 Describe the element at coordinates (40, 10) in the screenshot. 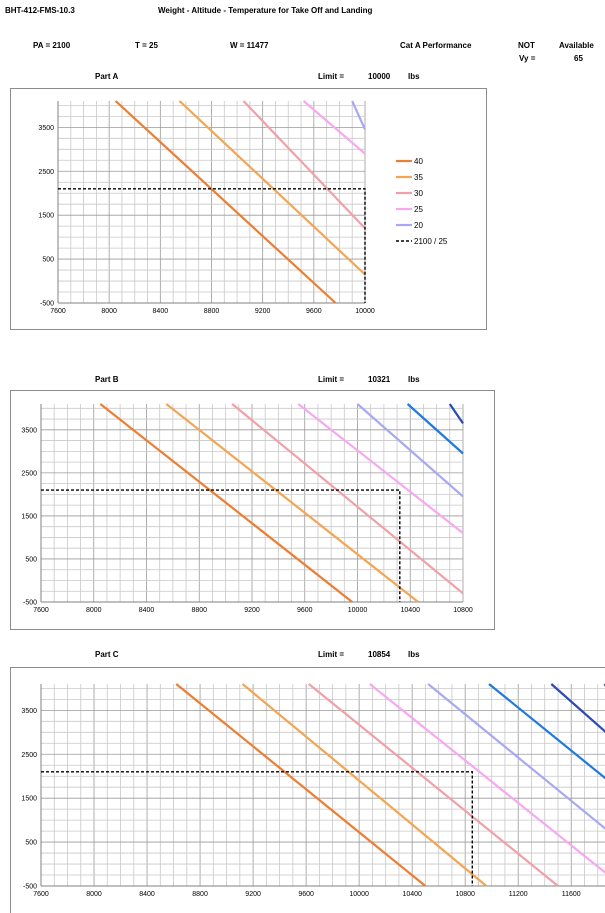

I see `doc-id: BHT-412-FMS-10.3` at that location.